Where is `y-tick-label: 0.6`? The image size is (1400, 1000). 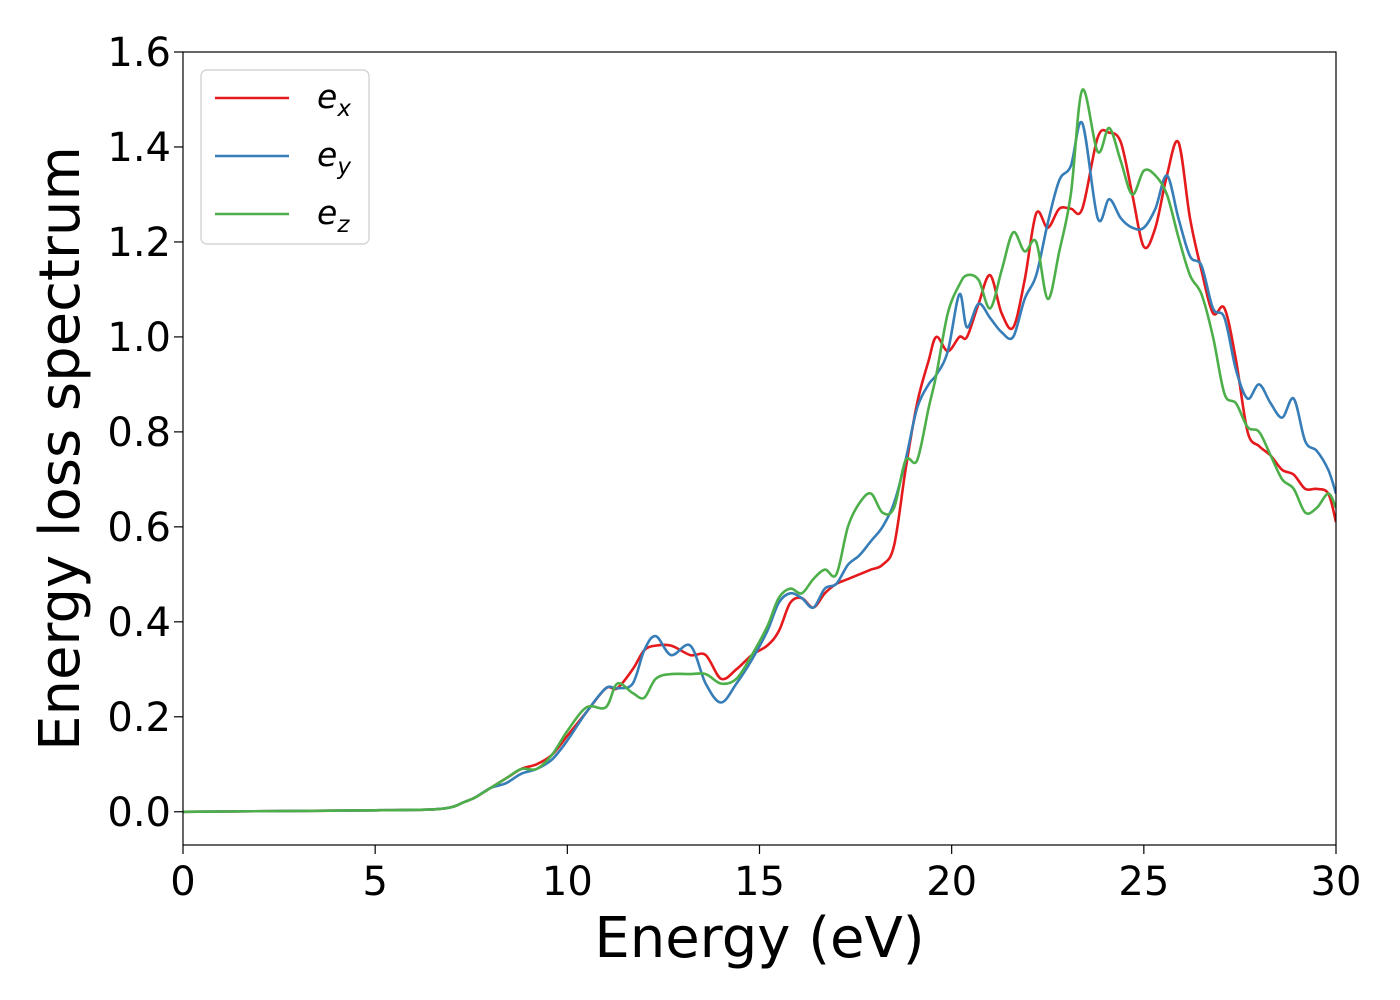 y-tick-label: 0.6 is located at coordinates (139, 528).